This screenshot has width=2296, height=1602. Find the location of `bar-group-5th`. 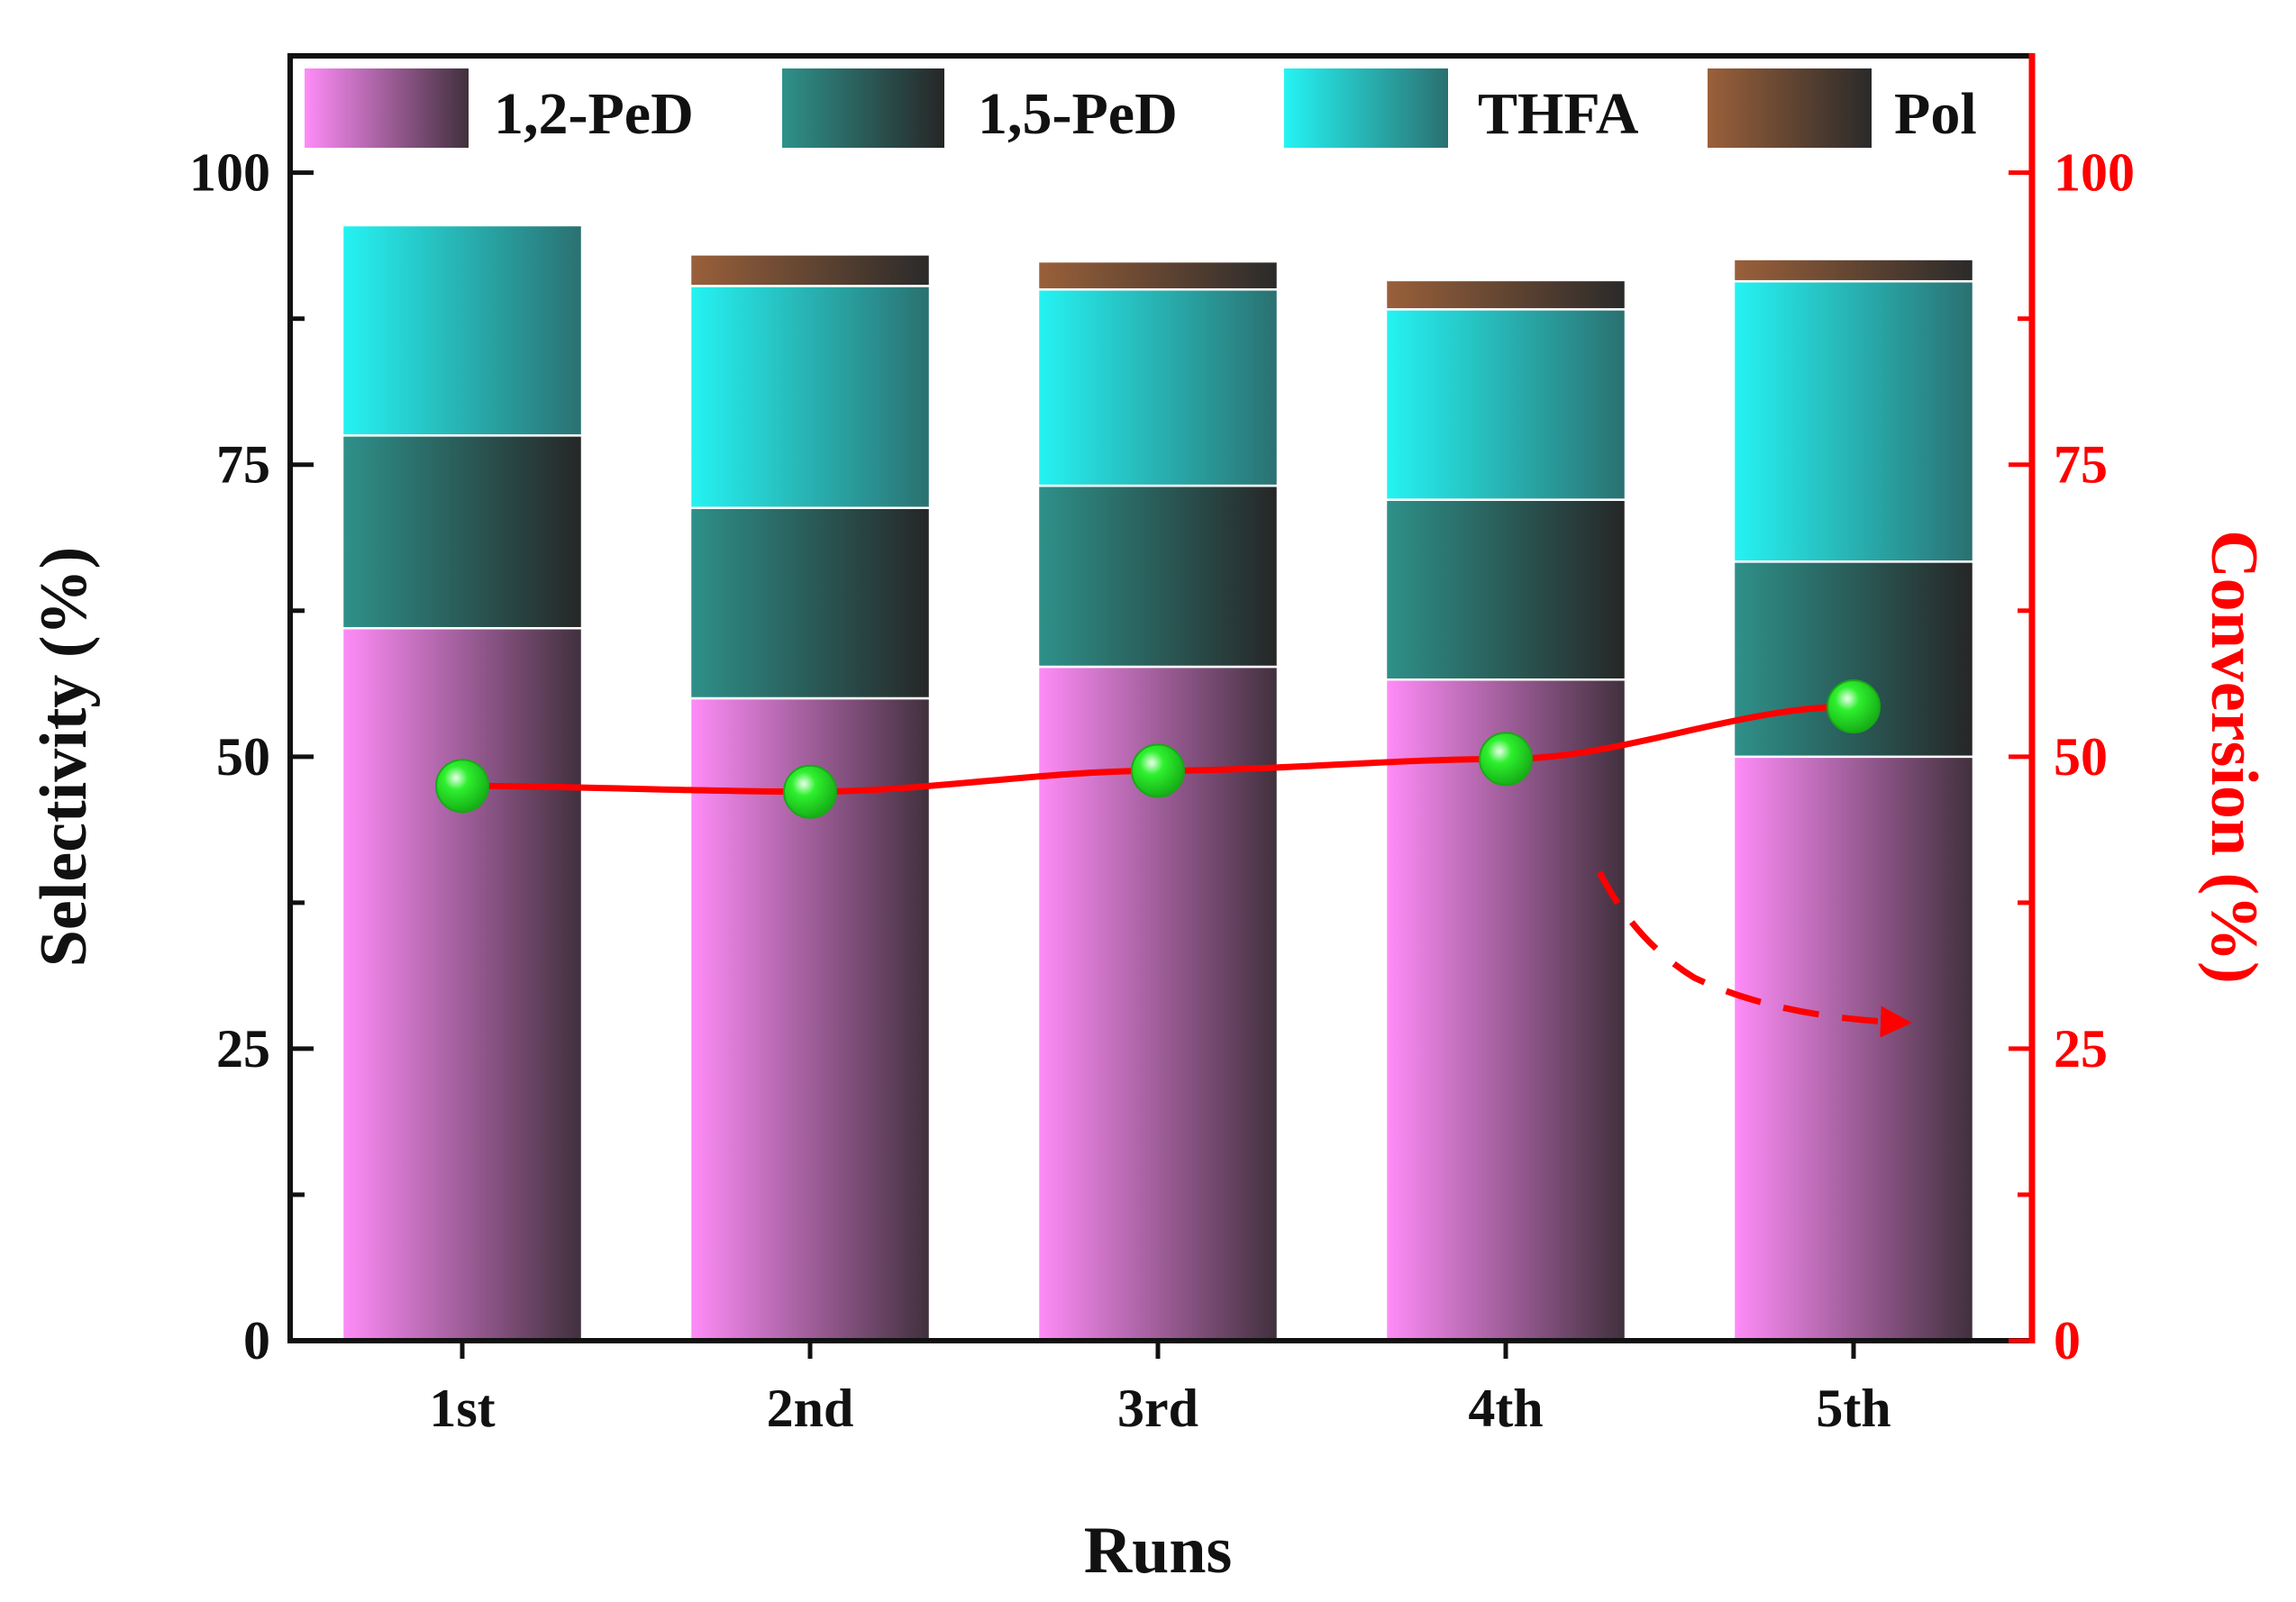

bar-group-5th is located at coordinates (1854, 800).